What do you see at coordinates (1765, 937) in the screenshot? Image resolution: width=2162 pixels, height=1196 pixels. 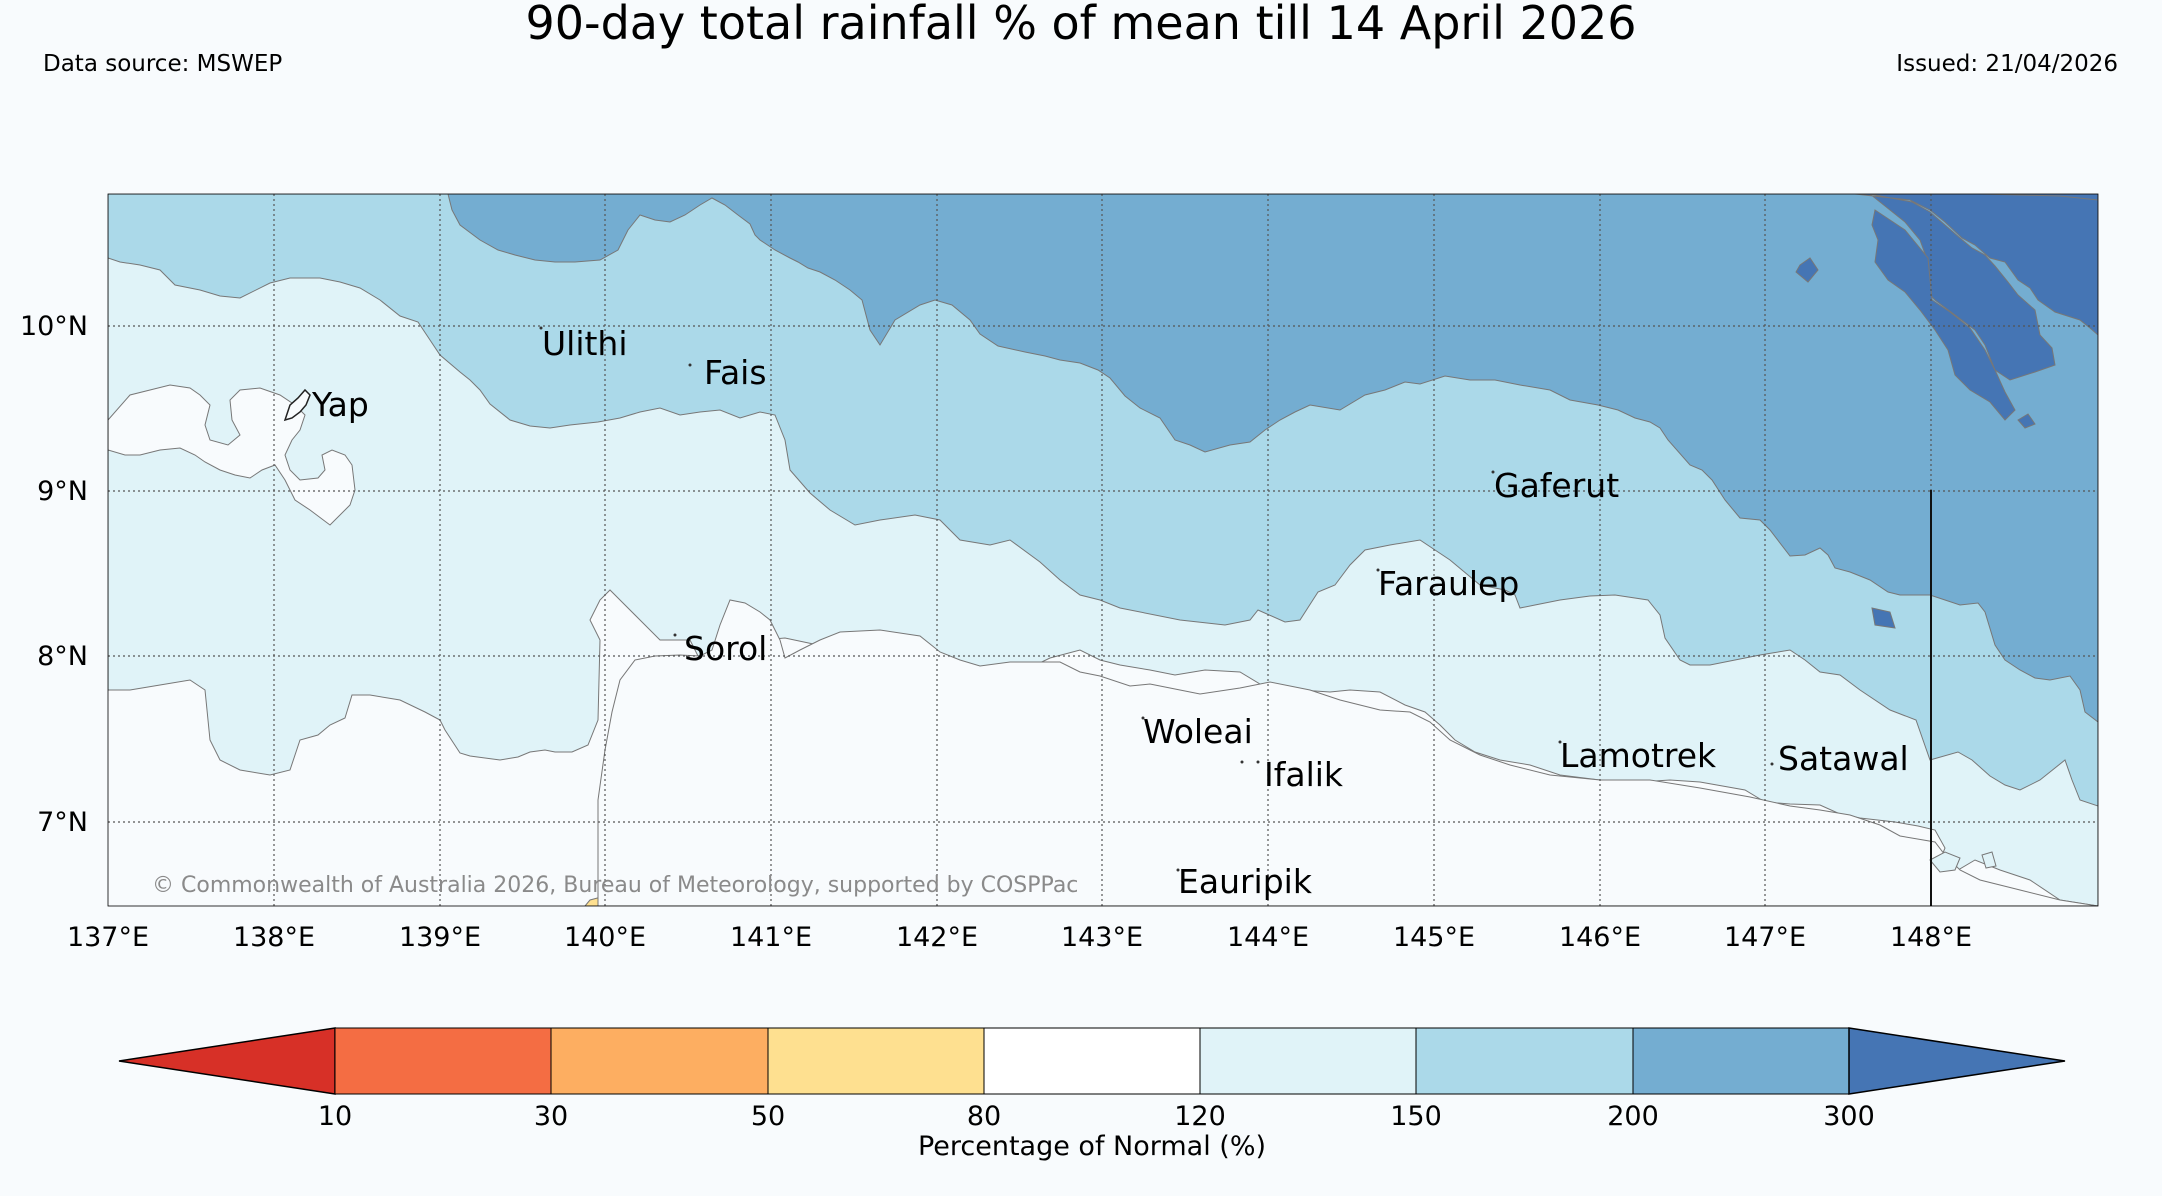 I see `lon-tick-147e: 147°E` at bounding box center [1765, 937].